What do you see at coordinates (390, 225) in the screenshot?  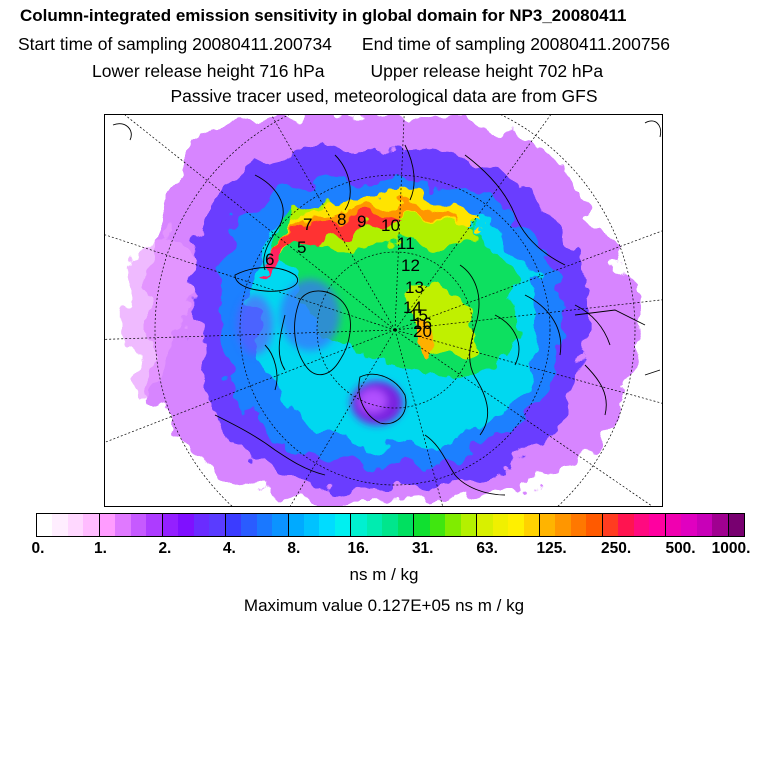 I see `trajectory-label-10: 10` at bounding box center [390, 225].